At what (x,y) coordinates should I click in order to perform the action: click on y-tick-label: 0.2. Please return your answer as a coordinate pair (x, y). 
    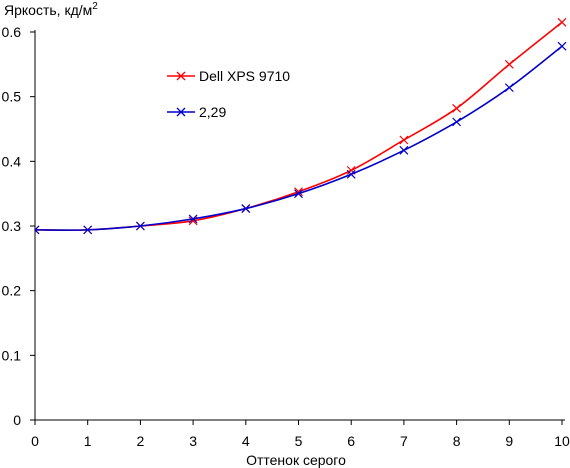
    Looking at the image, I should click on (12, 291).